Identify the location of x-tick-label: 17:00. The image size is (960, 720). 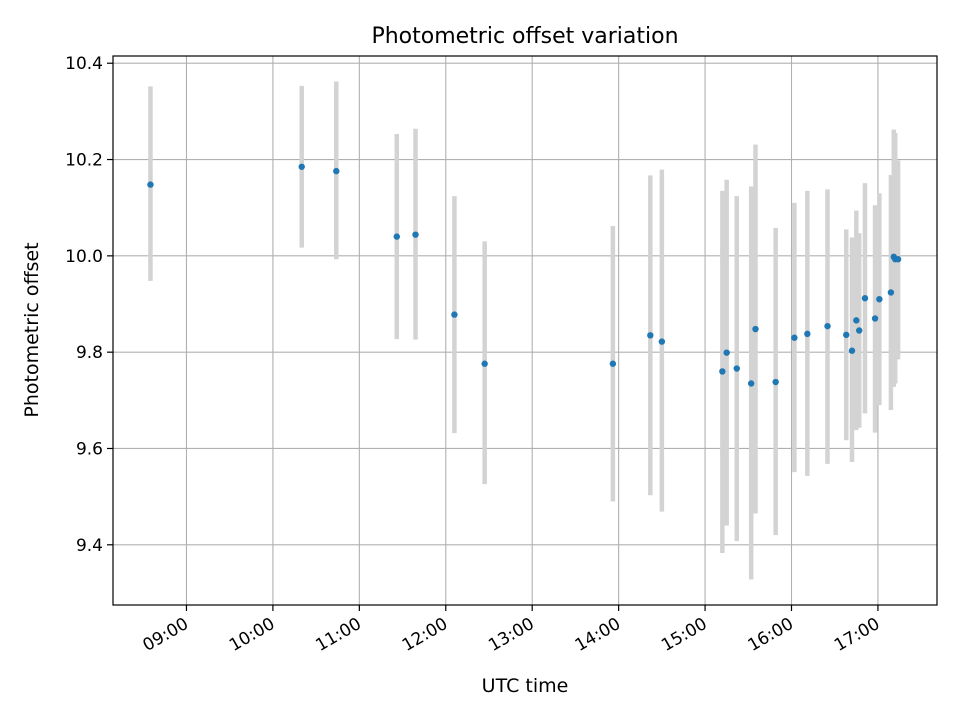
(857, 635).